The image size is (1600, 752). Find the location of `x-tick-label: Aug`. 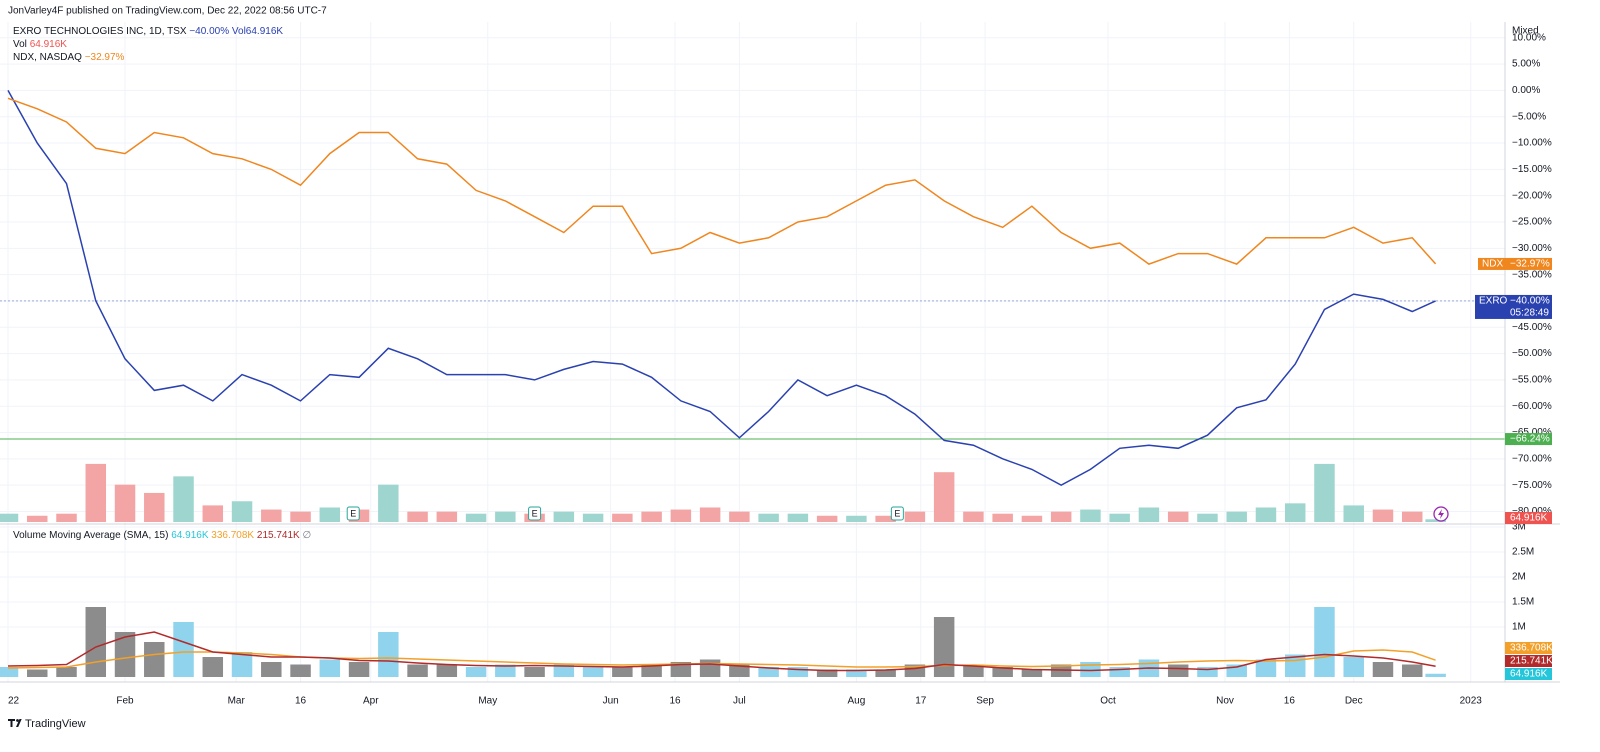

x-tick-label: Aug is located at coordinates (856, 701).